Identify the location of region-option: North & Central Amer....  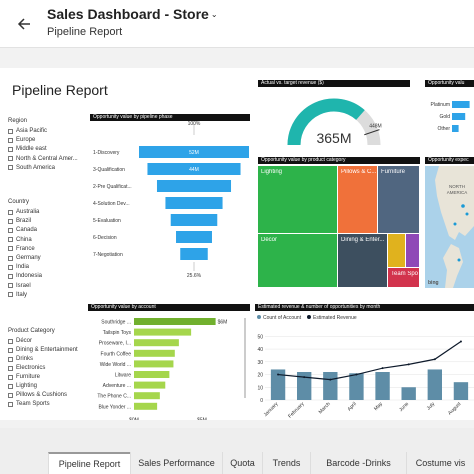
(43, 159).